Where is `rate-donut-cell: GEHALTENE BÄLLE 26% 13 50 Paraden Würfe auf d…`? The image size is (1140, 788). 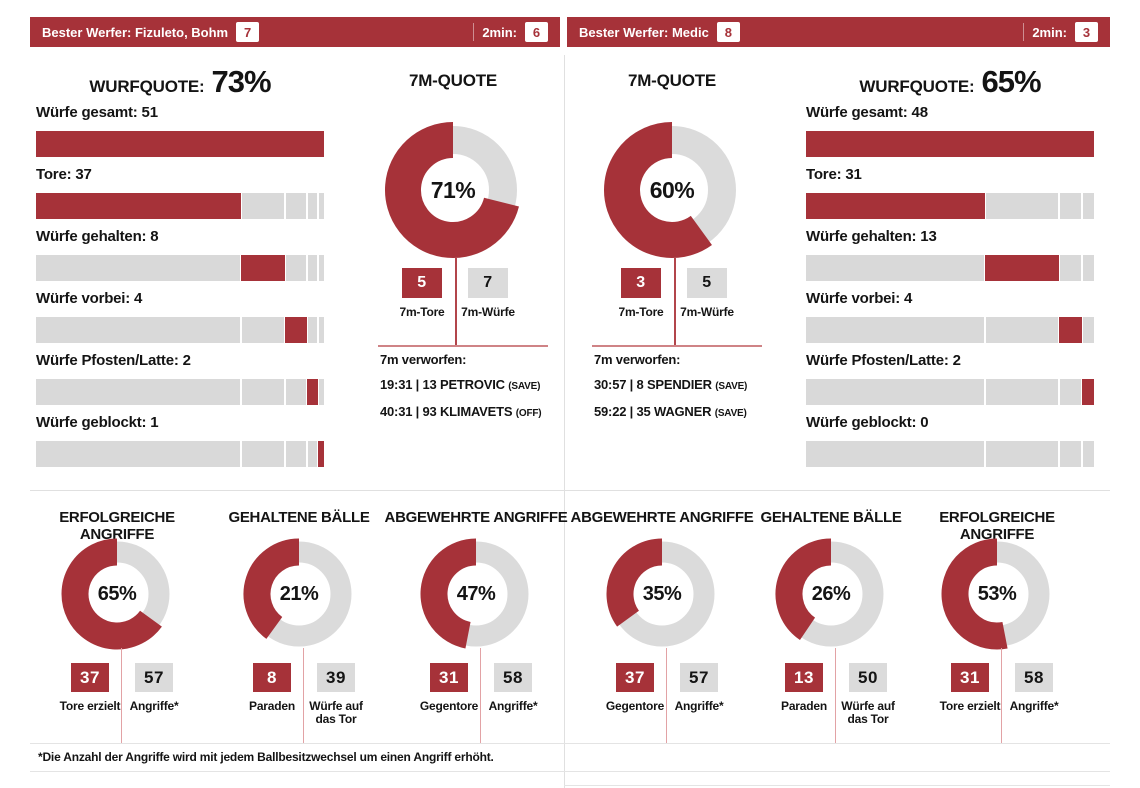 rate-donut-cell: GEHALTENE BÄLLE 26% 13 50 Paraden Würfe auf d… is located at coordinates (831, 625).